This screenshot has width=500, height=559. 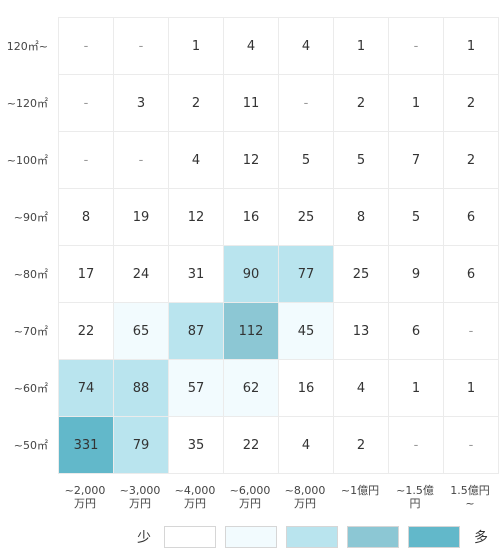 What do you see at coordinates (141, 445) in the screenshot?
I see `heatmap-cell: 79` at bounding box center [141, 445].